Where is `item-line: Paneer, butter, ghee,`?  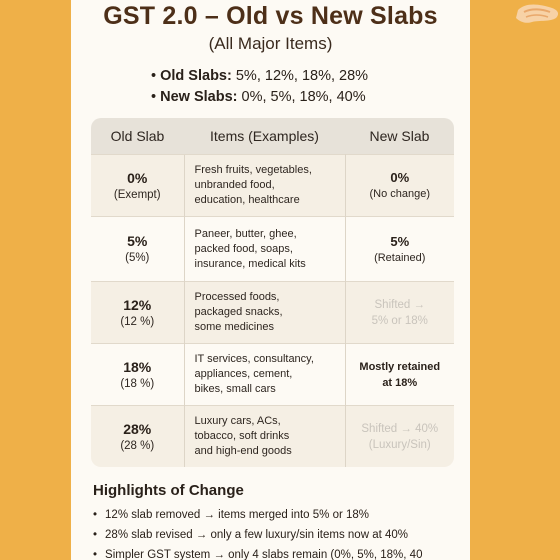
item-line: Paneer, butter, ghee, is located at coordinates (245, 233).